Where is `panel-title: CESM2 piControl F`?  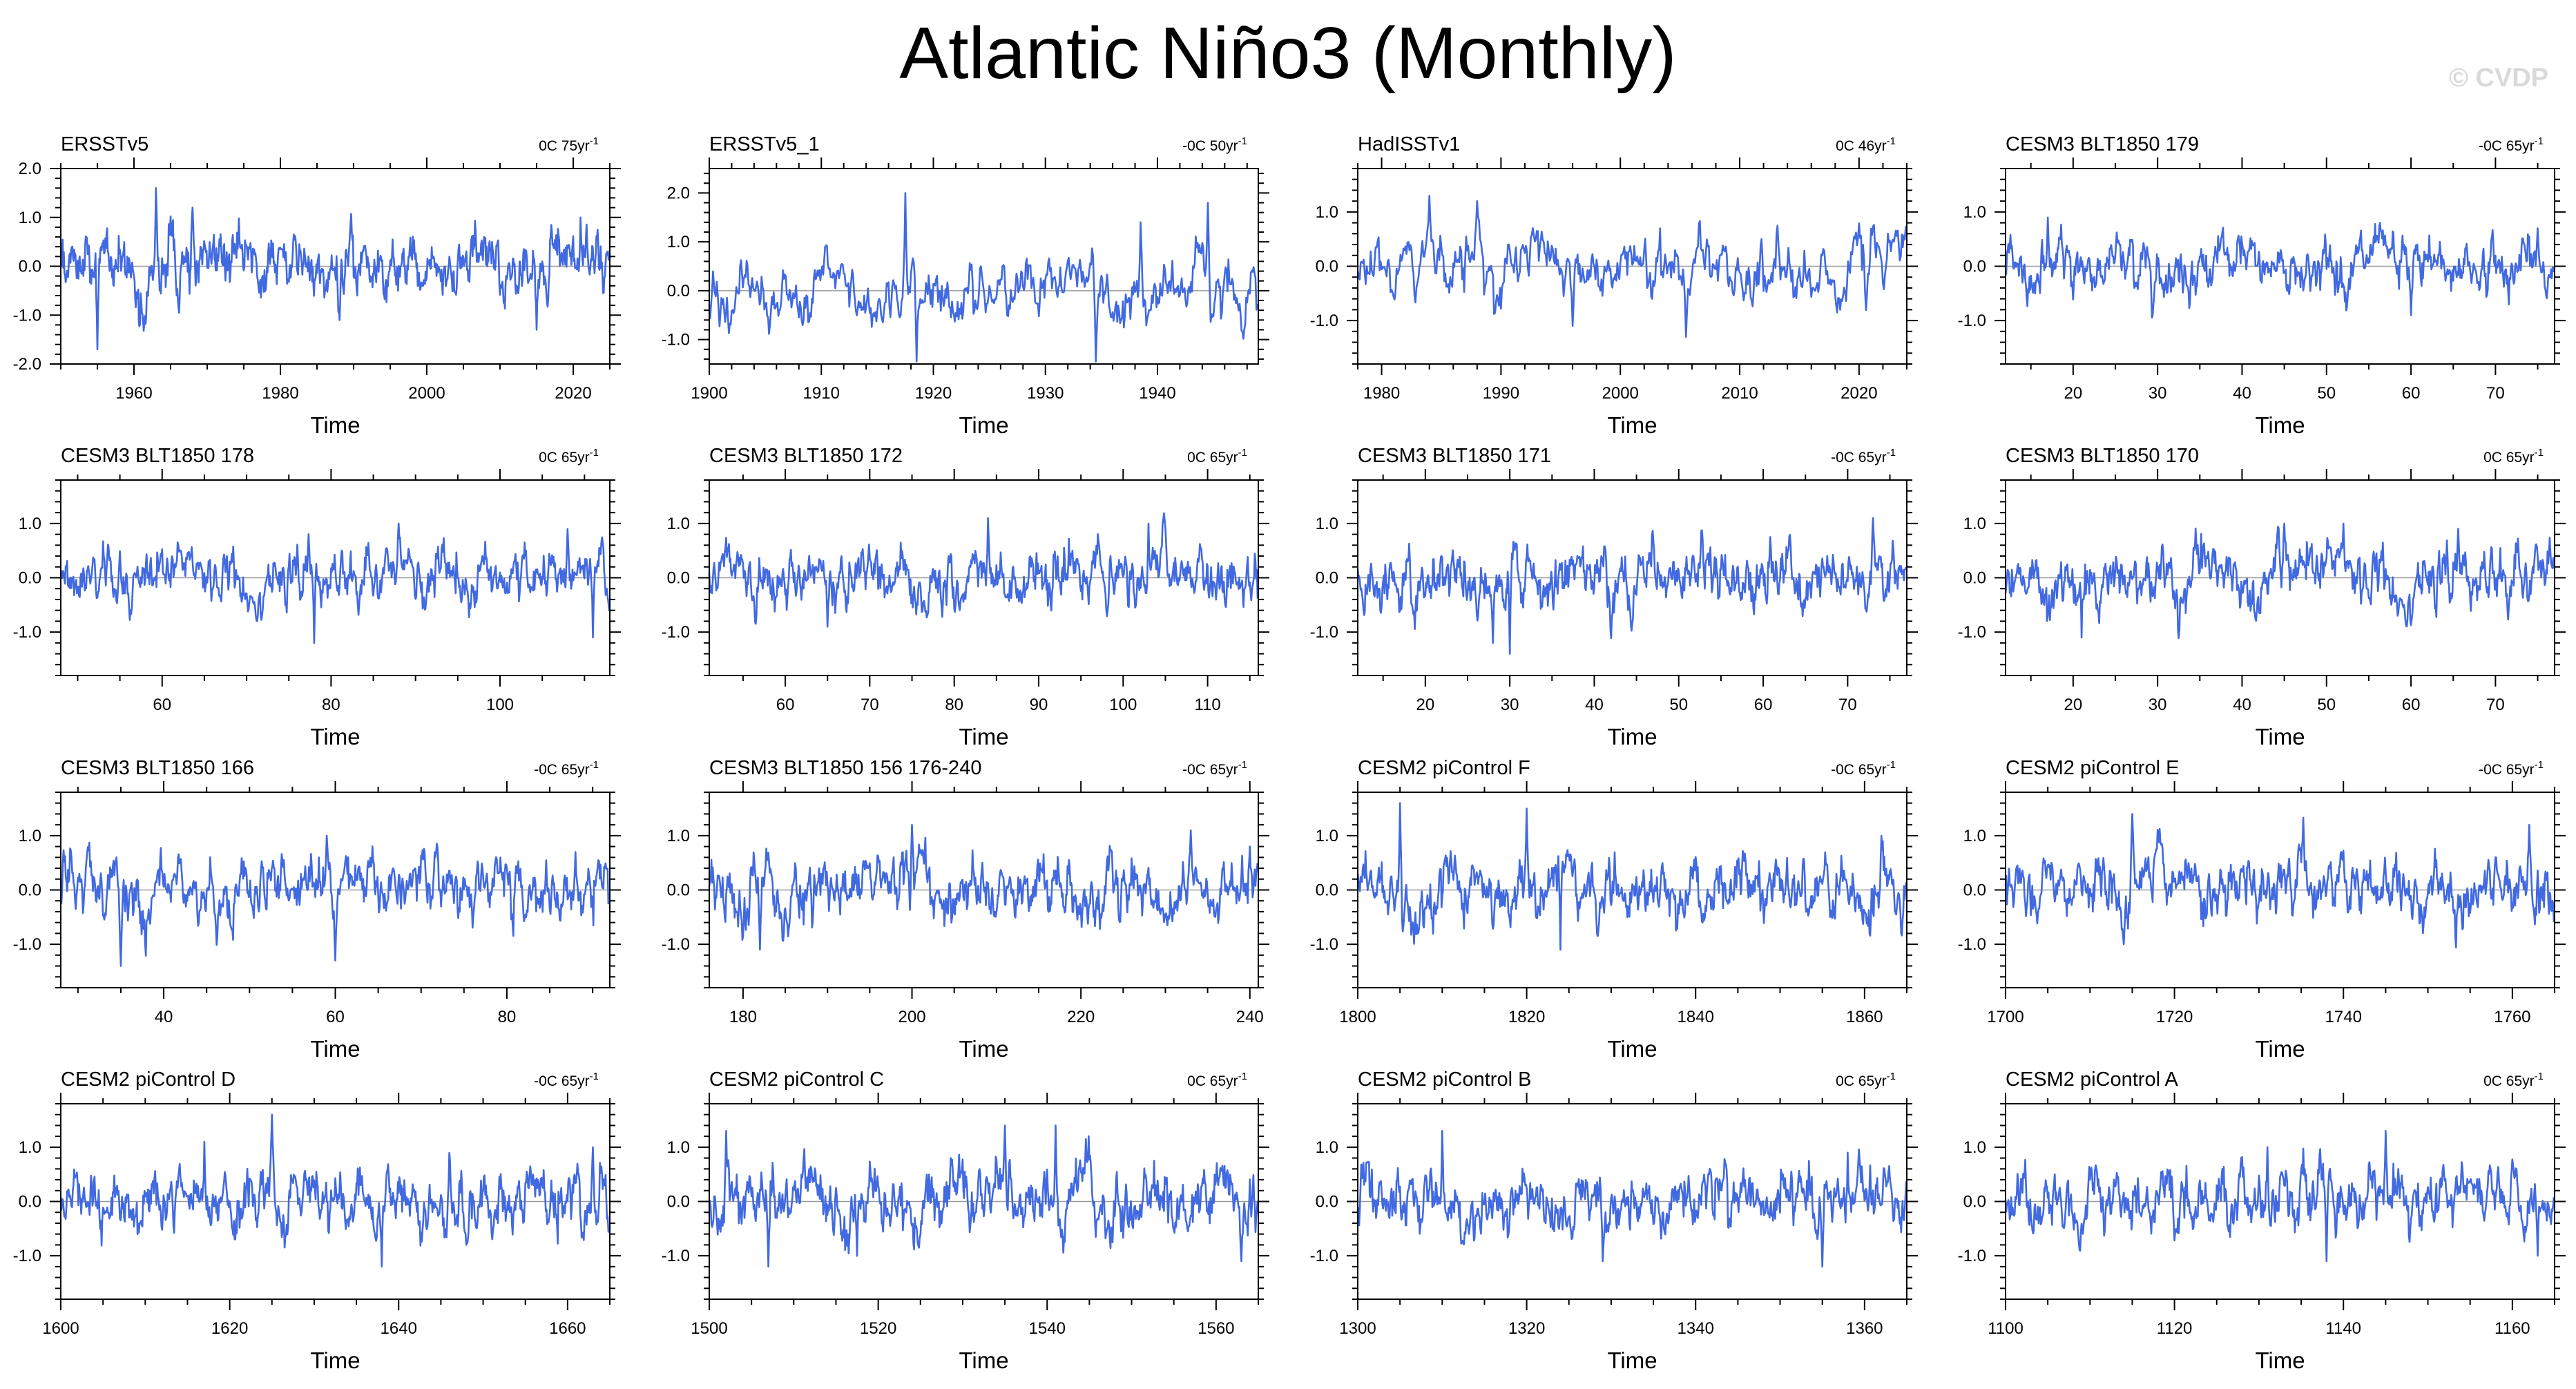
panel-title: CESM2 piControl F is located at coordinates (1444, 768).